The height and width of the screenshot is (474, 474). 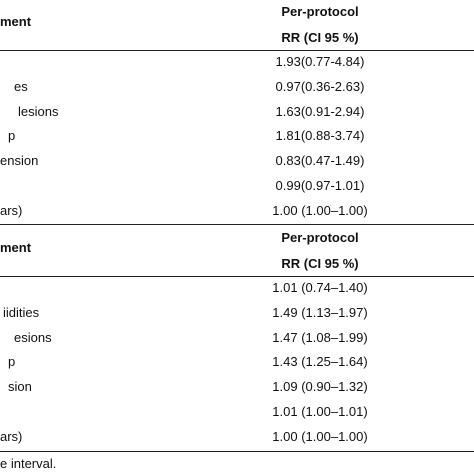 I want to click on rr-value: 0.83(0.47-1.49), so click(x=320, y=161).